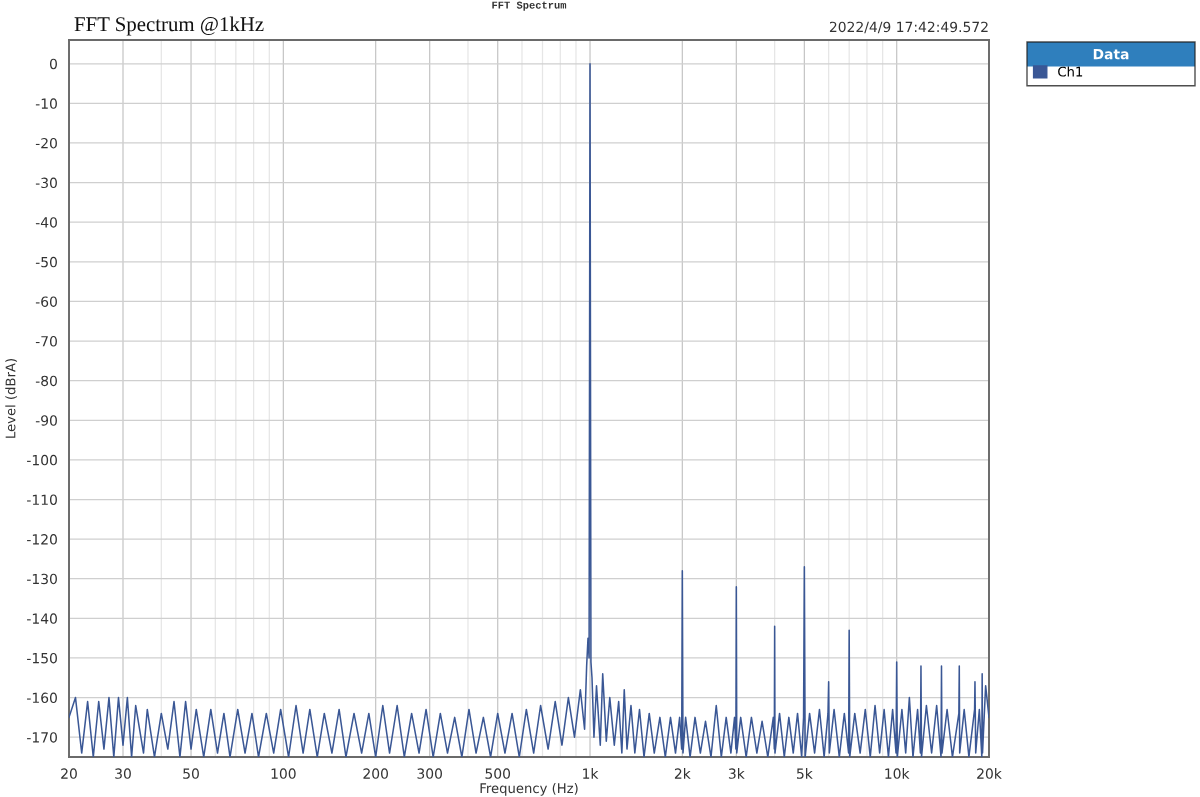 The width and height of the screenshot is (1200, 797). What do you see at coordinates (46, 341) in the screenshot?
I see `y-tick-label: -70` at bounding box center [46, 341].